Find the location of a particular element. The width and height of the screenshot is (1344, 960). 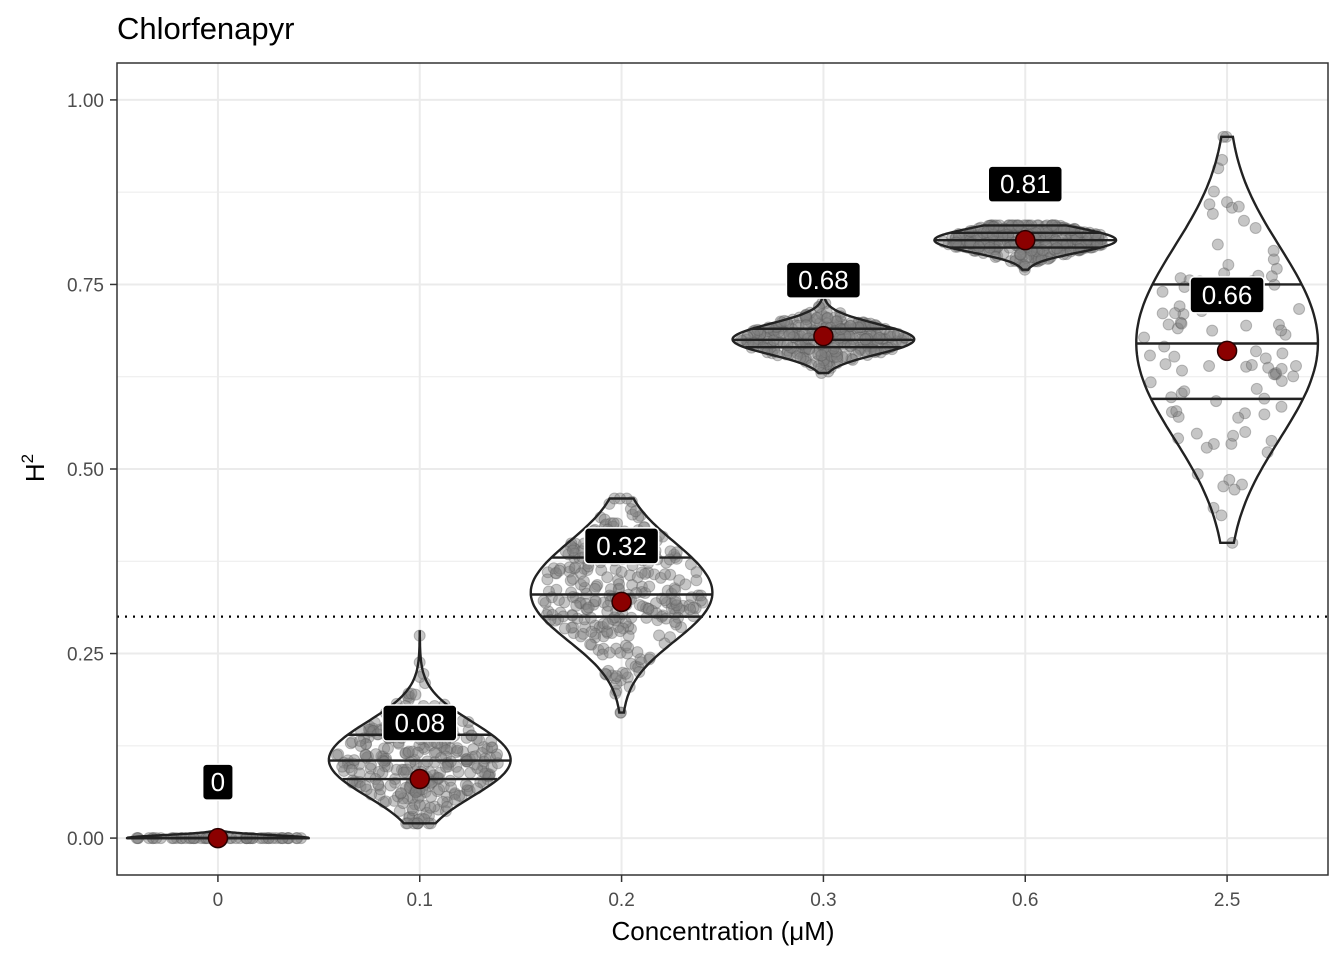

x-tick-label: 0.6 is located at coordinates (1025, 900).